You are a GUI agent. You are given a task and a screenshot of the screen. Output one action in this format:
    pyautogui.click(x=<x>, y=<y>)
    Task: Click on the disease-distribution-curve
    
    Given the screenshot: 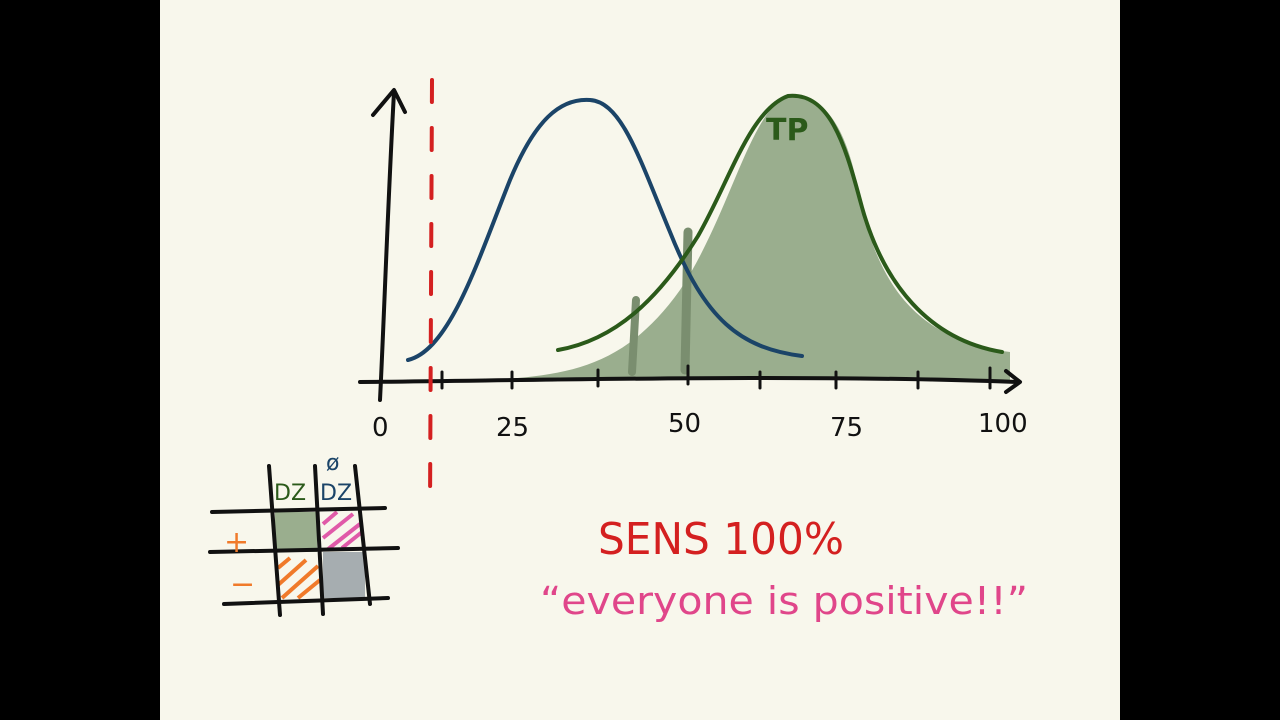 What is the action you would take?
    pyautogui.click(x=780, y=223)
    